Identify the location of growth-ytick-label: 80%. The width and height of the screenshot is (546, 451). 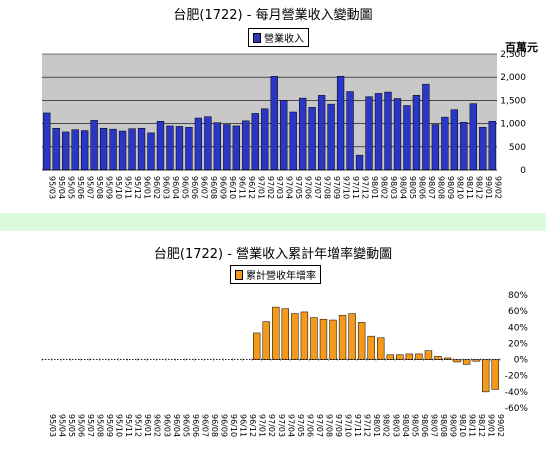
(518, 296).